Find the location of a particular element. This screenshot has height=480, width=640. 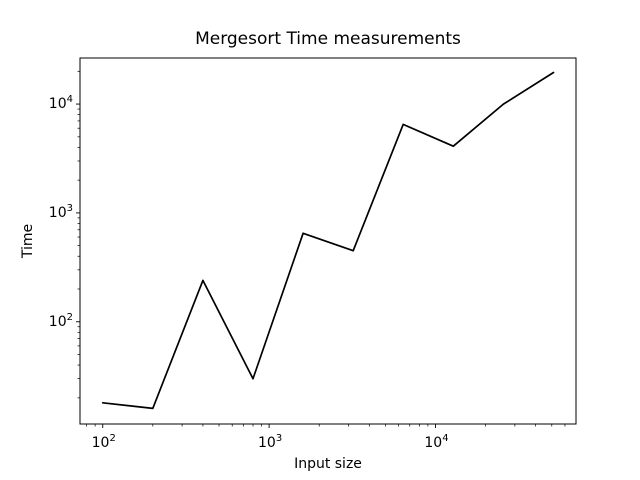

chart-title: Mergesort Time measurements is located at coordinates (328, 39).